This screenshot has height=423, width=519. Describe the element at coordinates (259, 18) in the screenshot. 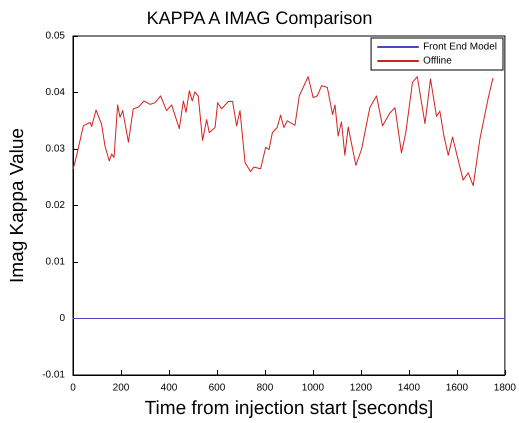

I see `chart-title: KAPPA A IMAG Comparison` at that location.